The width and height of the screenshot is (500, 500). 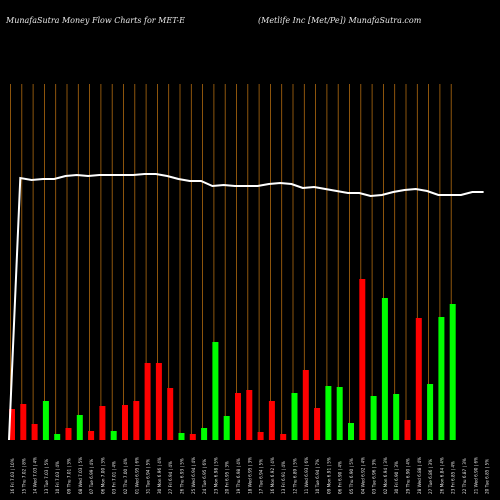 I want to click on x-tick-label: 26 Mon 6.84 | 4%, so click(x=441, y=475).